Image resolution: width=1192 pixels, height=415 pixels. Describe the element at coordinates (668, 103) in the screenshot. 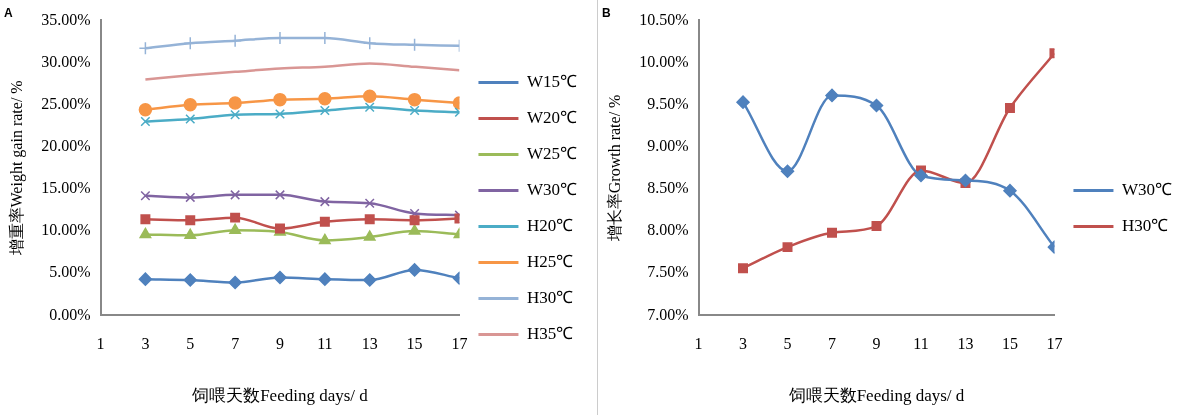

I see `y-tick-label: 9.50%` at that location.